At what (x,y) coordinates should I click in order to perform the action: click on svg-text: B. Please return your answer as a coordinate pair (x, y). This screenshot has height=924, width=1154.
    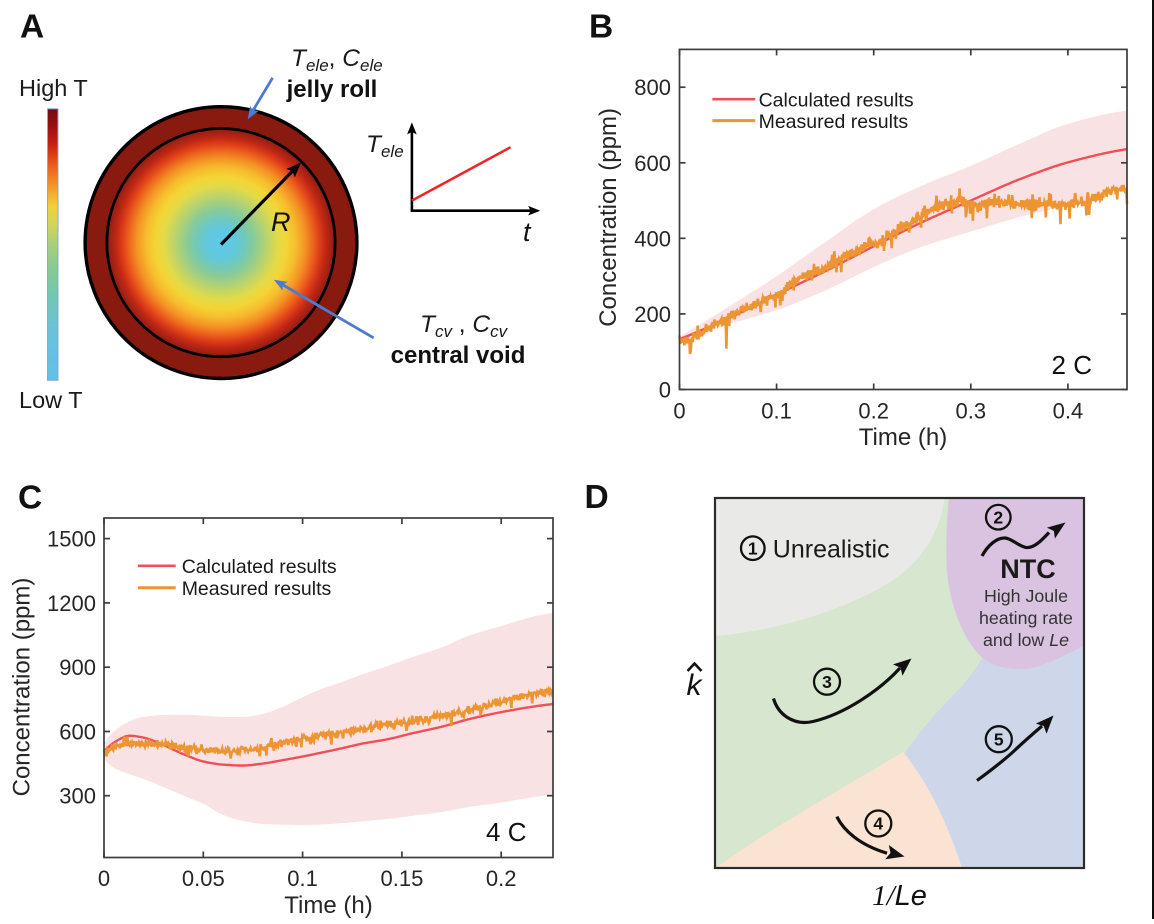
    Looking at the image, I should click on (601, 27).